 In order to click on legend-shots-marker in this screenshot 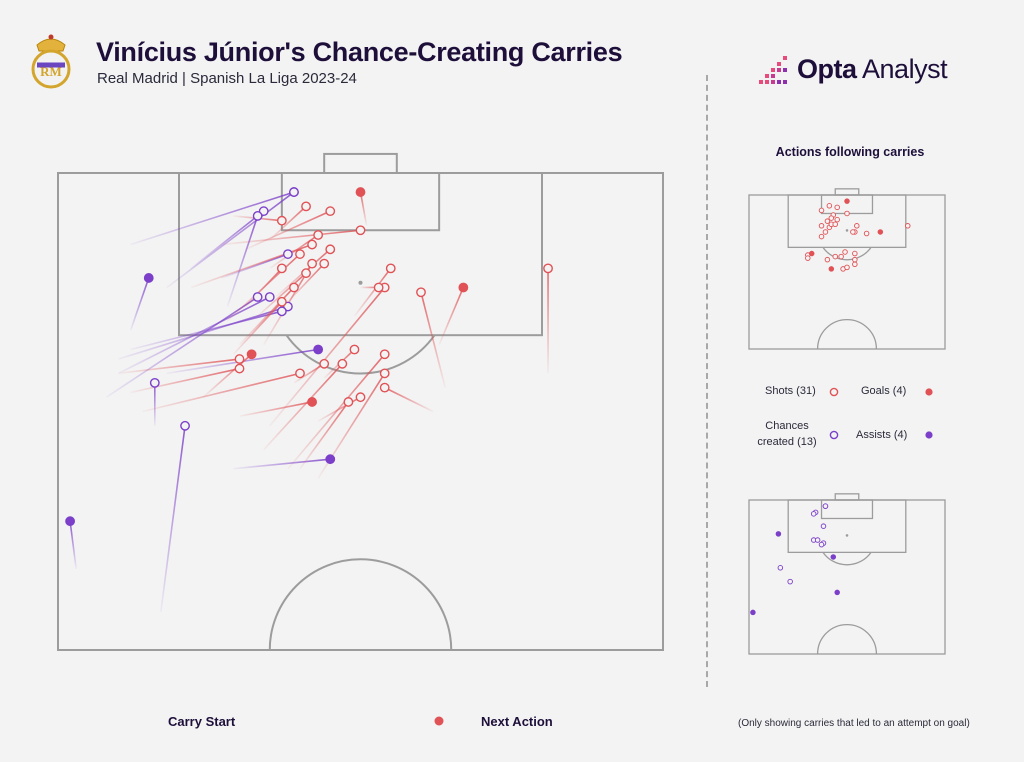, I will do `click(834, 392)`.